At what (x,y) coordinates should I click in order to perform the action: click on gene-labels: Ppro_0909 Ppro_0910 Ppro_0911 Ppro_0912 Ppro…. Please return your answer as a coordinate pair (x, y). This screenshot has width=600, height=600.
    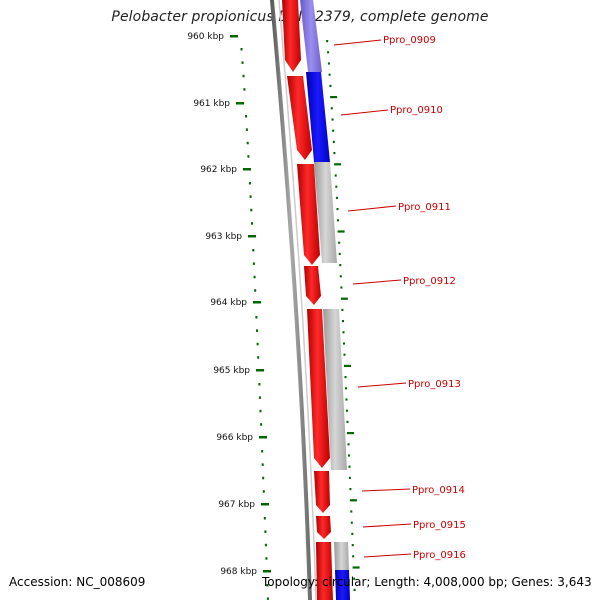
    Looking at the image, I should click on (424, 298).